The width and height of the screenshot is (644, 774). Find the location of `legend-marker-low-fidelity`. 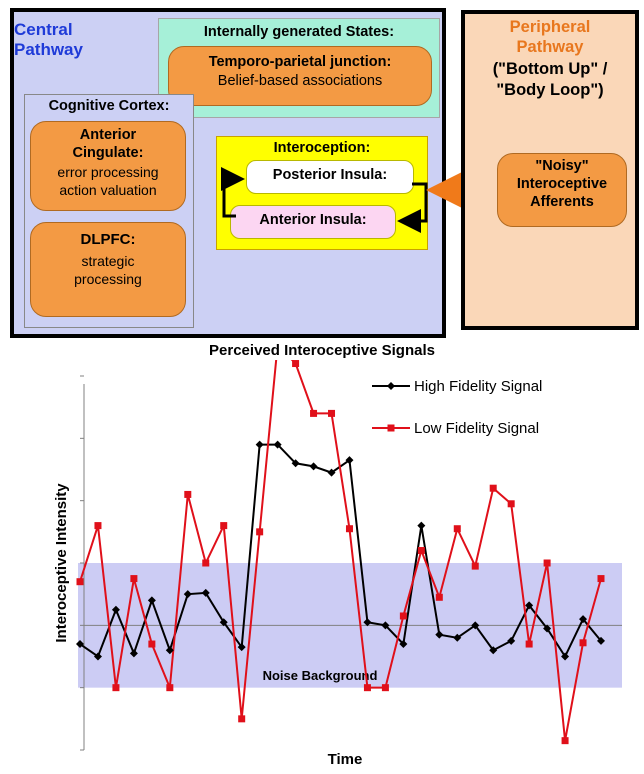

legend-marker-low-fidelity is located at coordinates (391, 428).